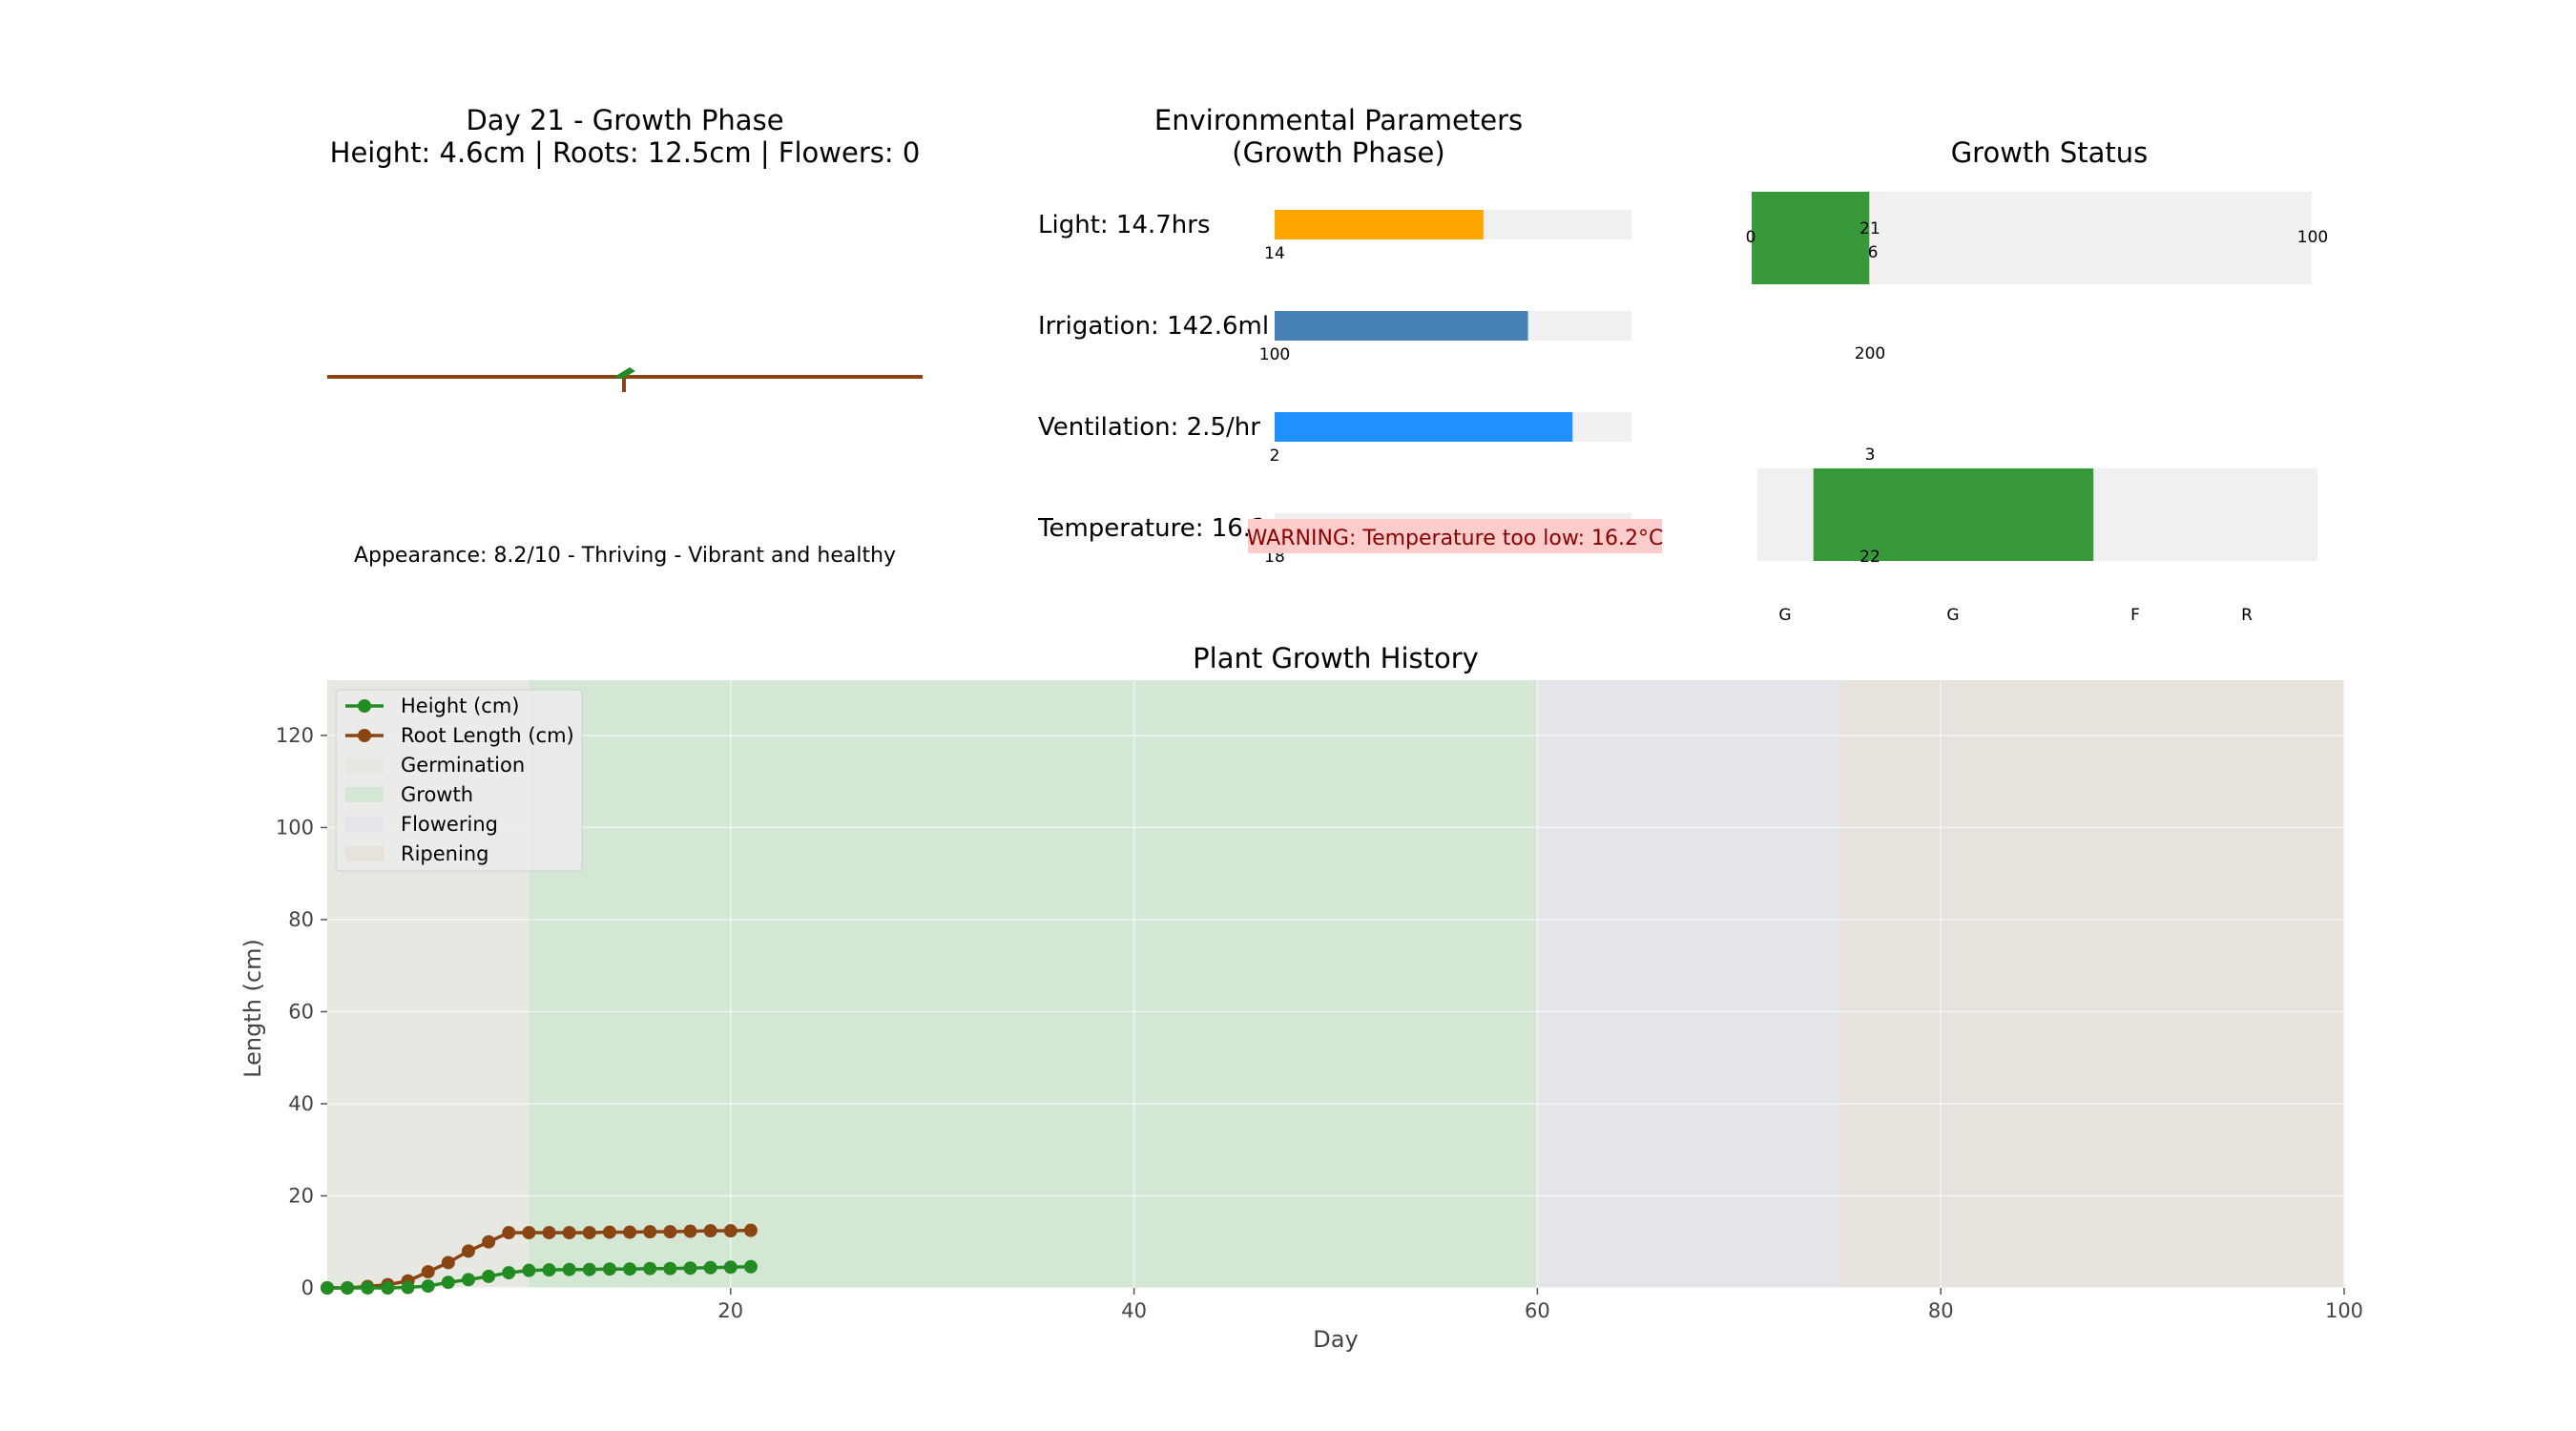 This screenshot has width=2576, height=1431. Describe the element at coordinates (301, 1195) in the screenshot. I see `y-tick-label: 20` at that location.